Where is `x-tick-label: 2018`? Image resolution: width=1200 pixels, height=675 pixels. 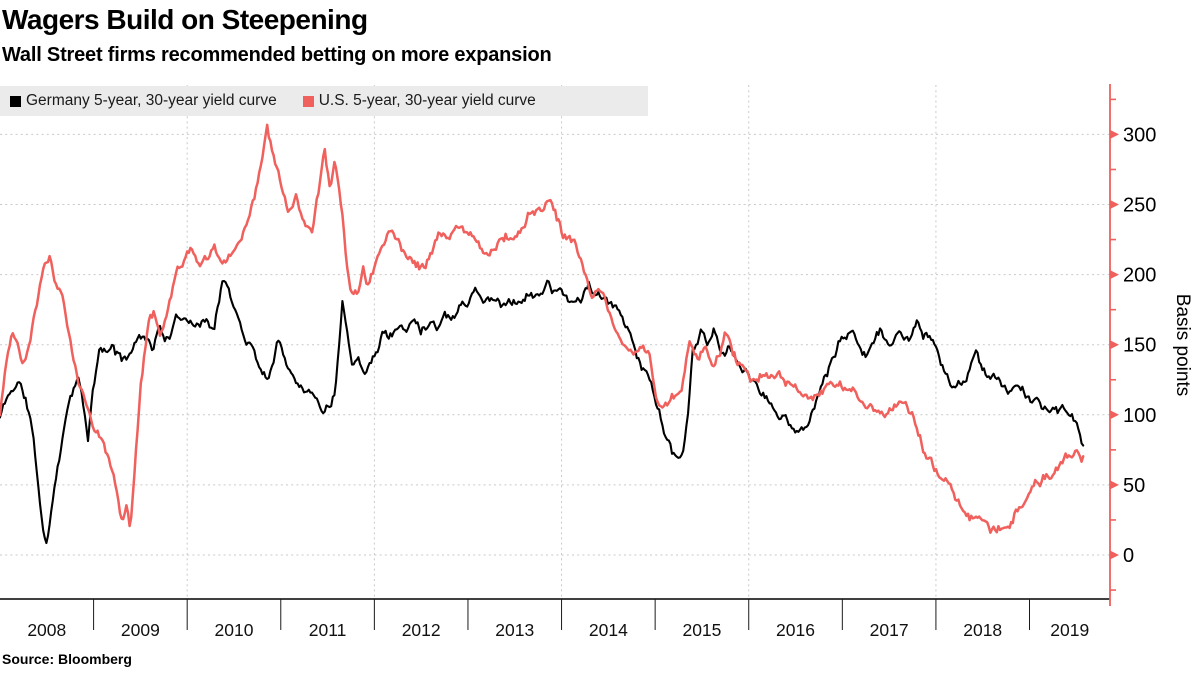 x-tick-label: 2018 is located at coordinates (982, 630).